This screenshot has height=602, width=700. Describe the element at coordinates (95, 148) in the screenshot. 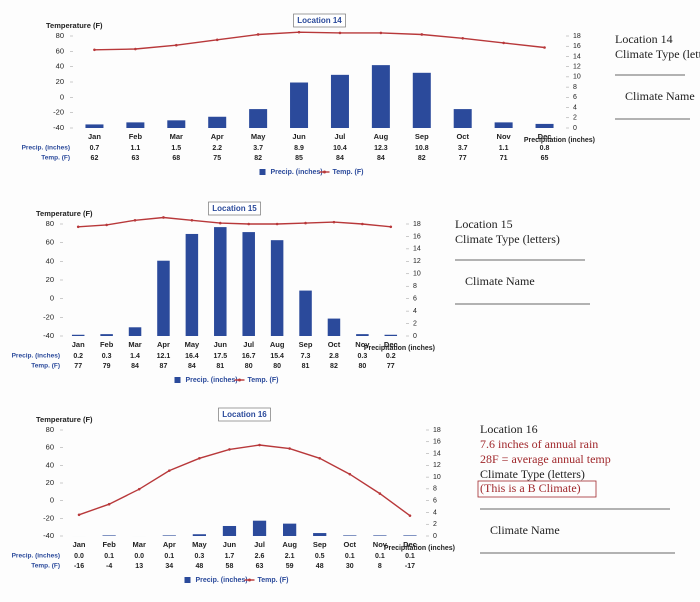

I see `table-cell: 0.7` at that location.